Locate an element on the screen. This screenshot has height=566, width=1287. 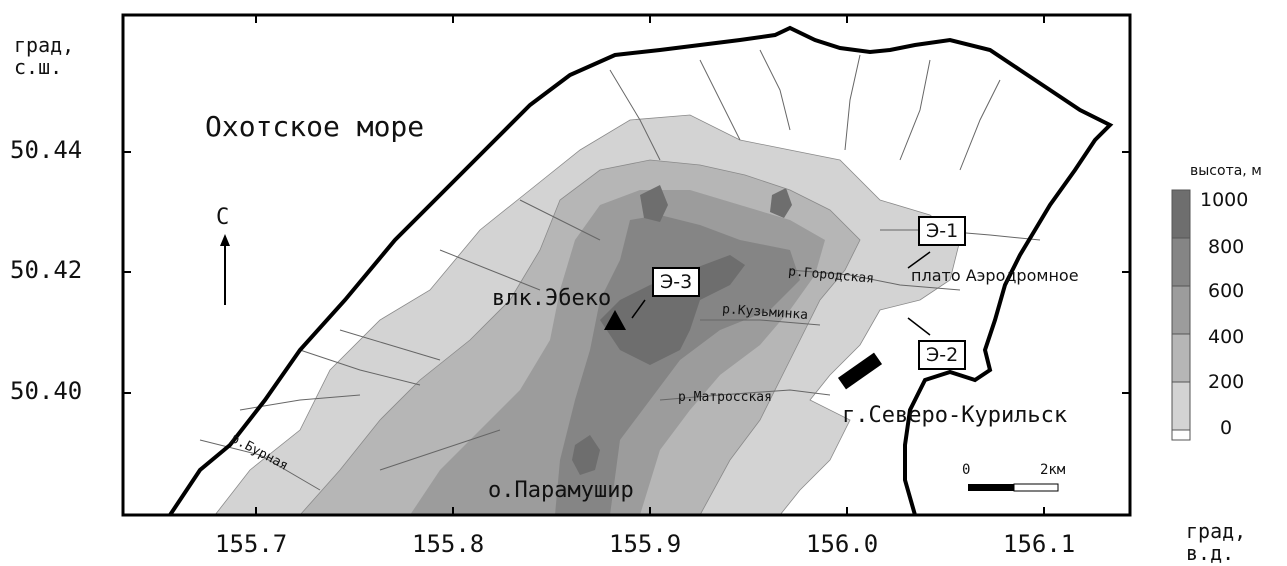
x-tick-label: 155.8 is located at coordinates (448, 544).